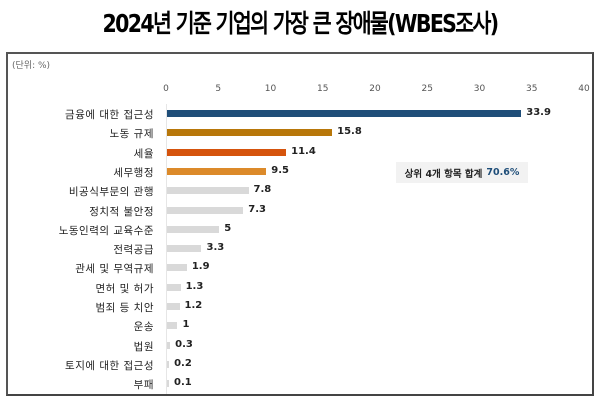  Describe the element at coordinates (194, 286) in the screenshot. I see `value-label: 1.3` at that location.